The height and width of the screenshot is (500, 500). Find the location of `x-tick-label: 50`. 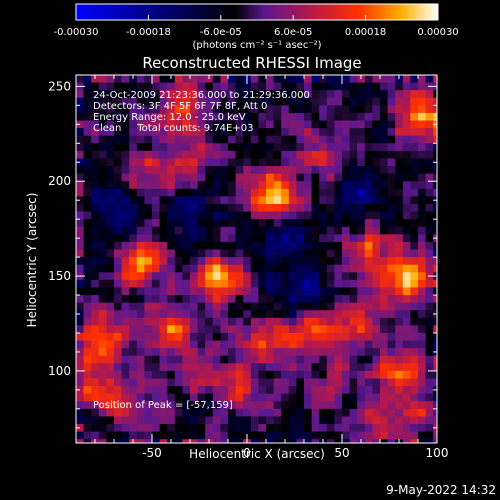

x-tick-label: 50 is located at coordinates (341, 453).